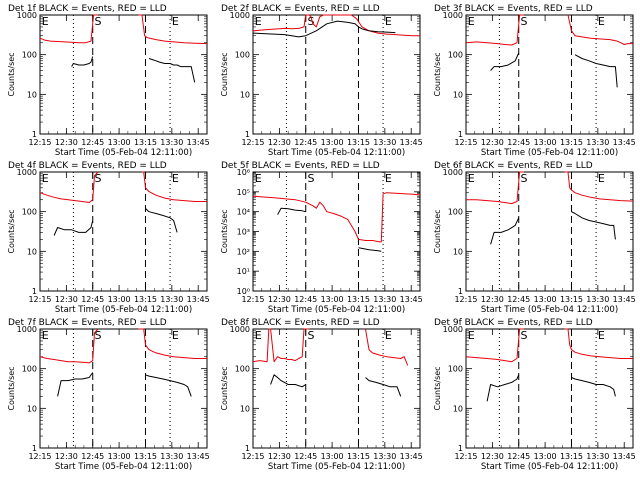 Image resolution: width=640 pixels, height=480 pixels. I want to click on chart-title: Det 4f BLACK = Events, RED = LLD, so click(87, 166).